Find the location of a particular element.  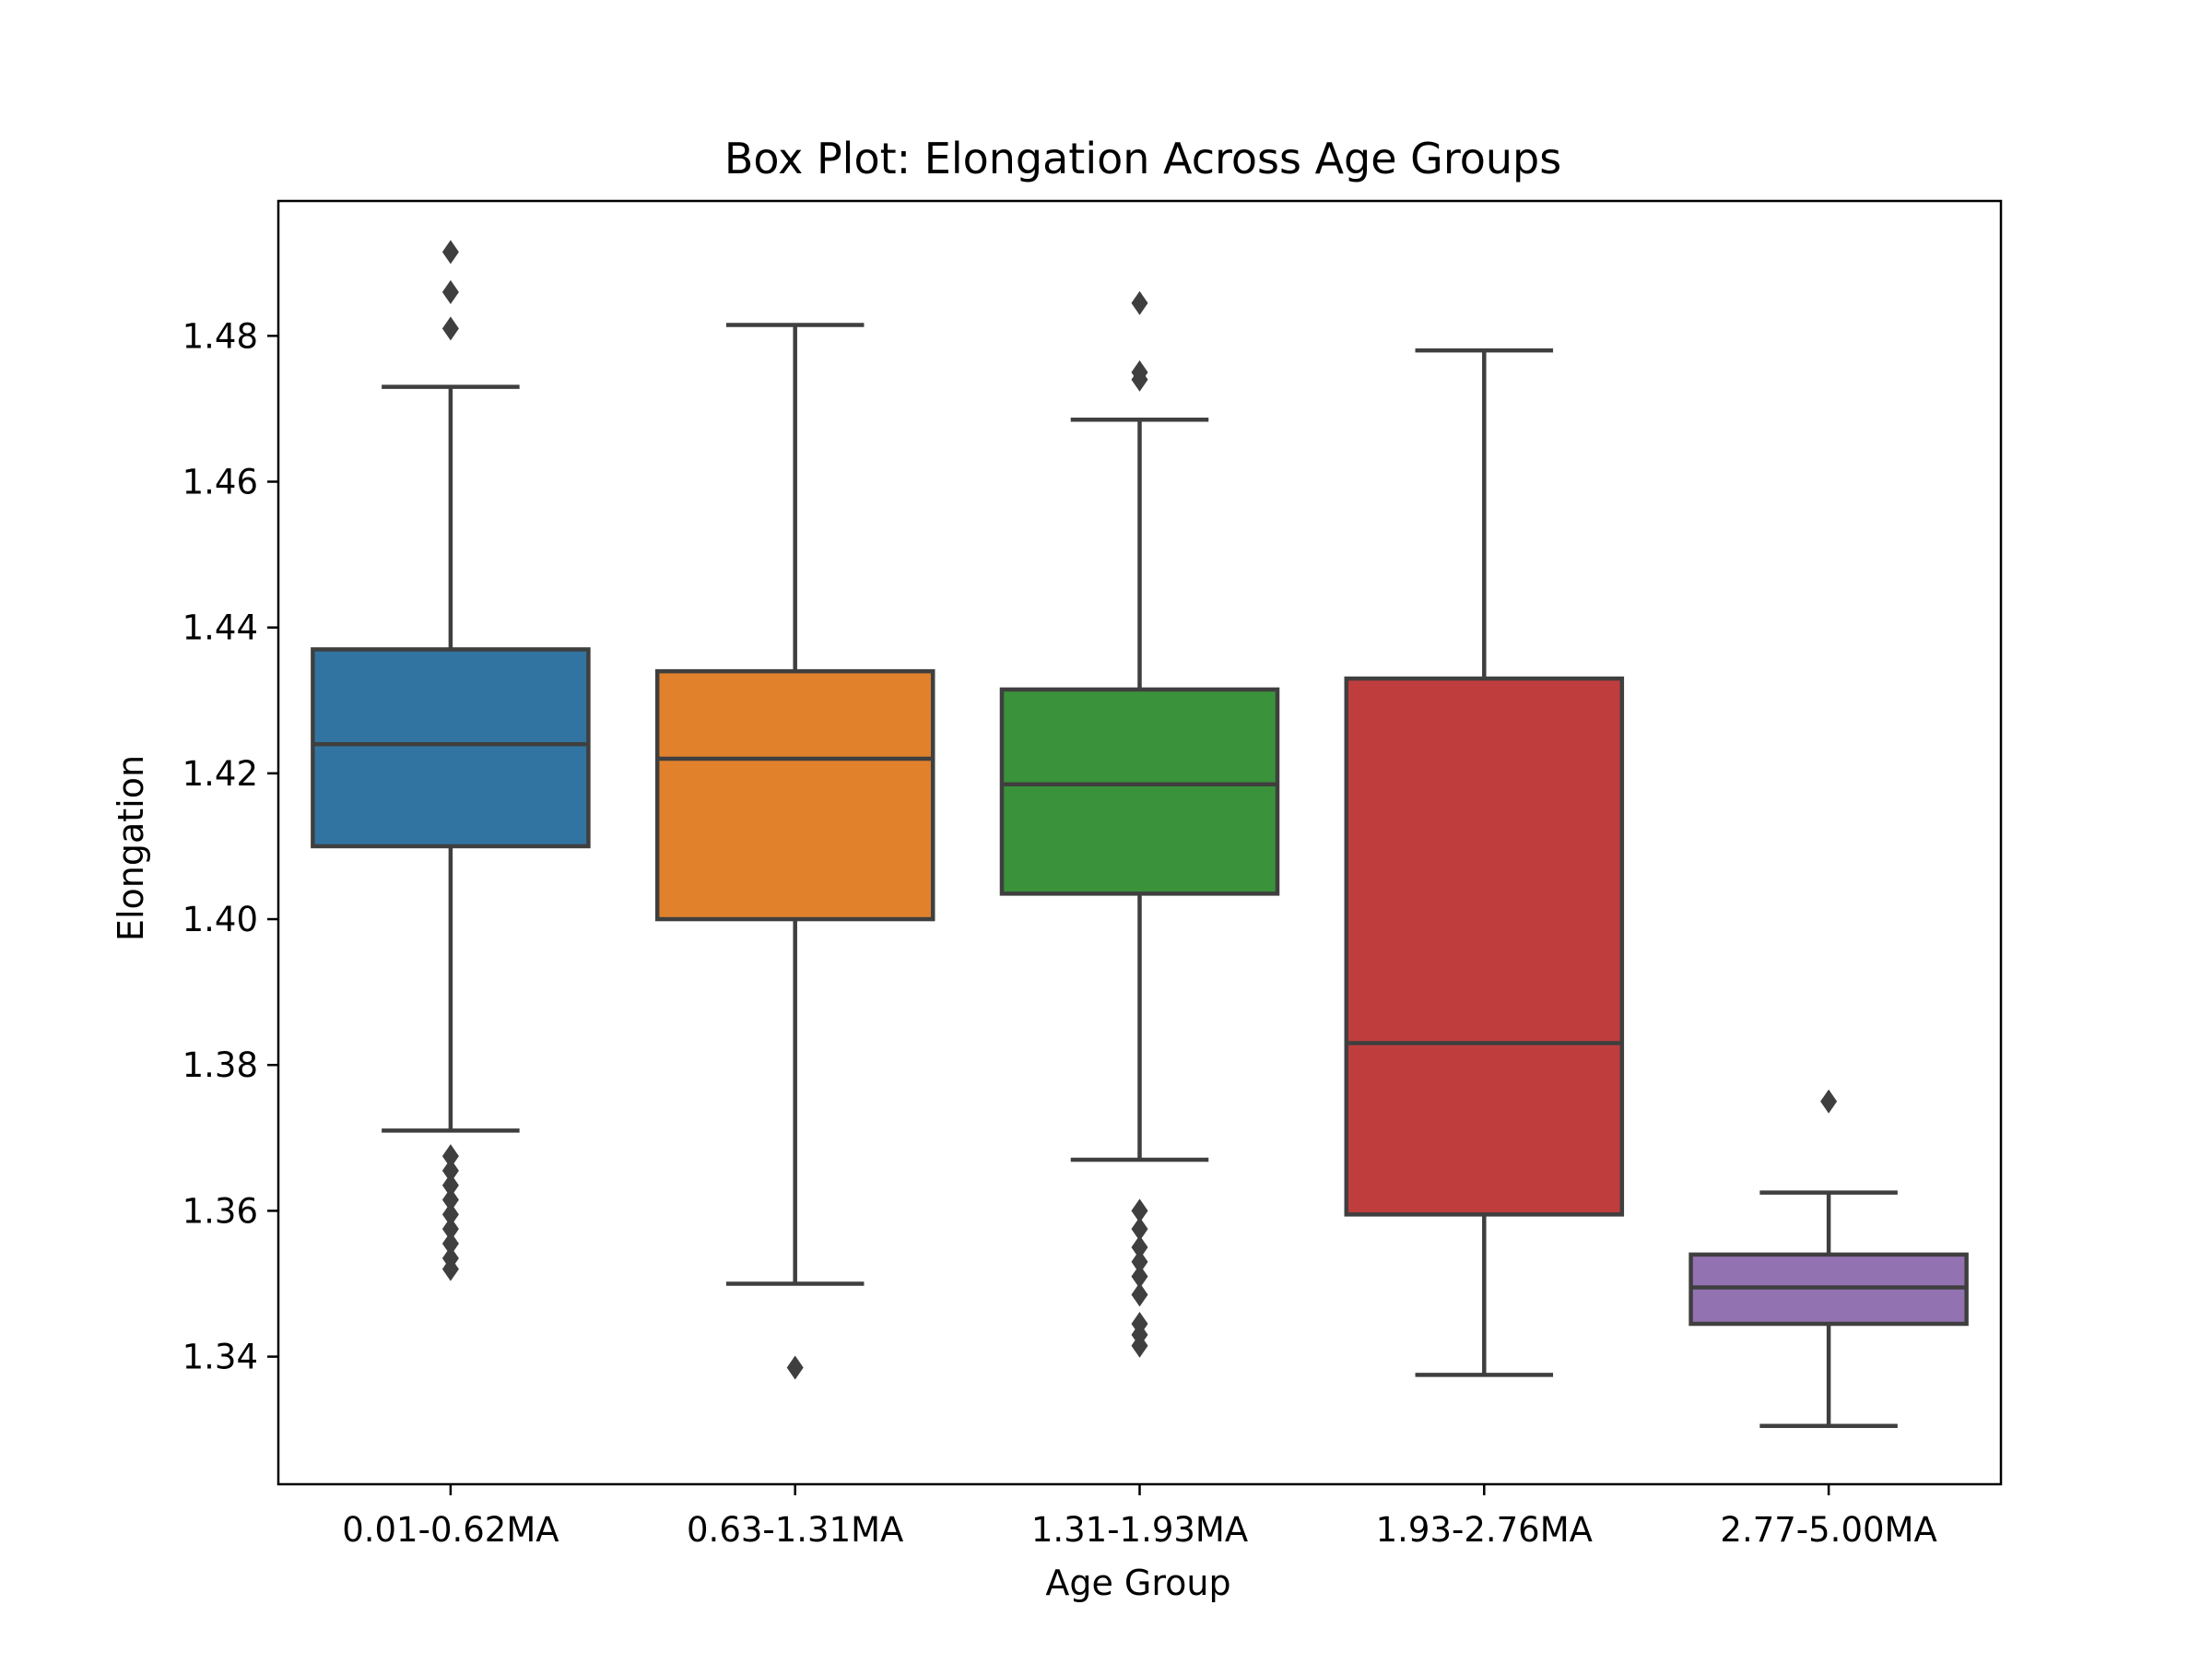

x-tick-label: 1.93-2.76MA is located at coordinates (1484, 1530).